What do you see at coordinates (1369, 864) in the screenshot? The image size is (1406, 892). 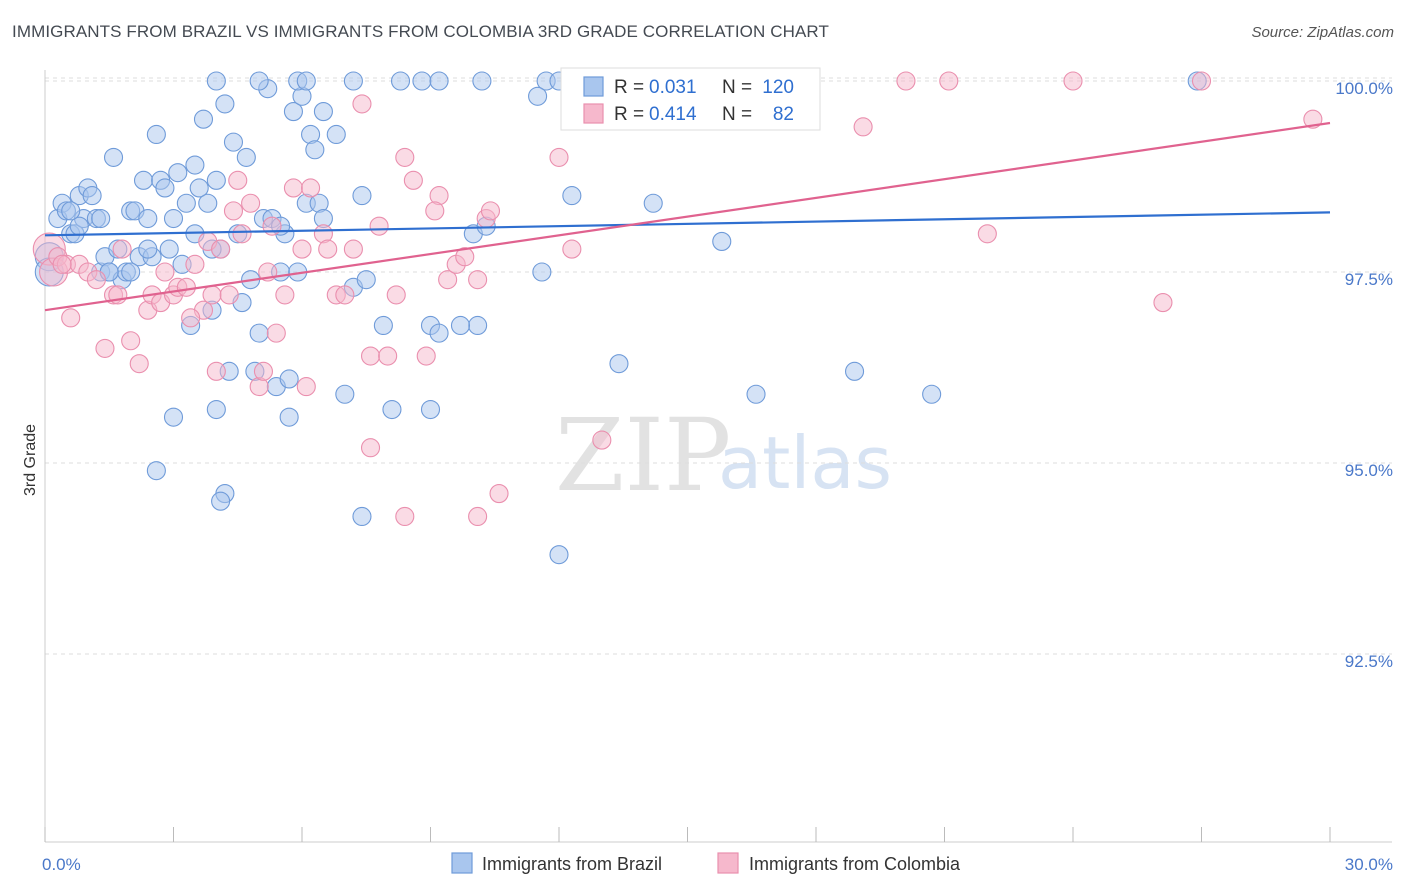 I see `x-tick-label-max: 30.0%` at bounding box center [1369, 864].